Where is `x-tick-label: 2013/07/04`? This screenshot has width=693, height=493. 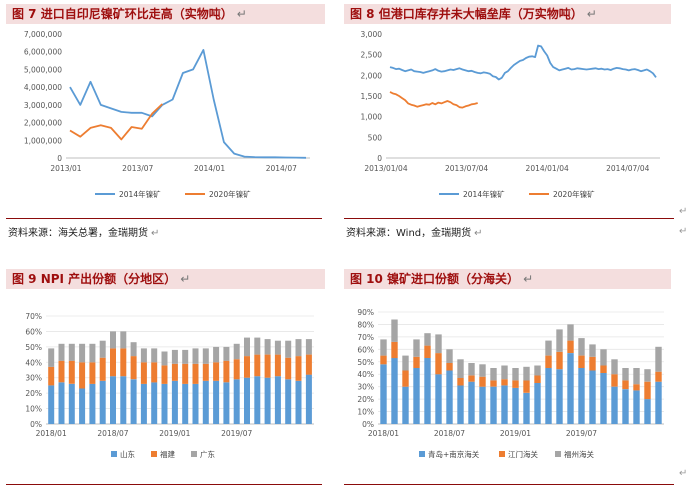 x-tick-label: 2013/07/04 is located at coordinates (466, 168).